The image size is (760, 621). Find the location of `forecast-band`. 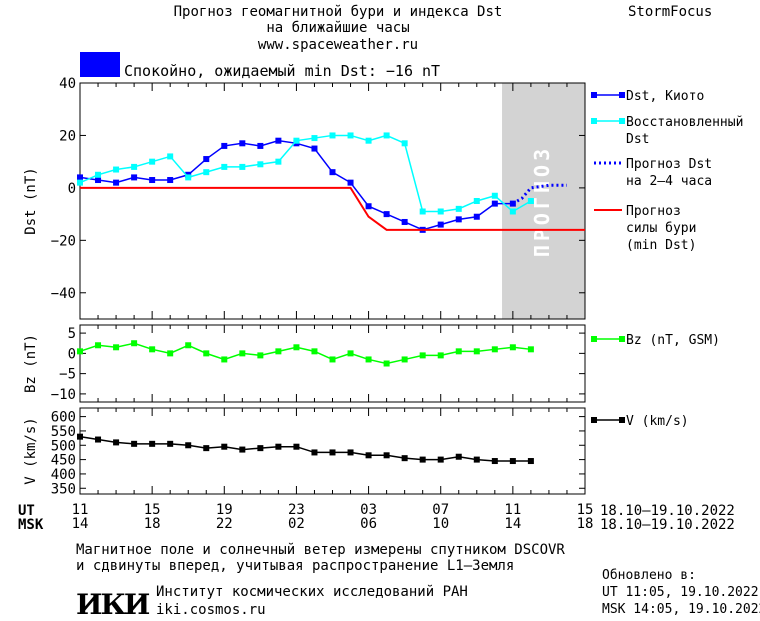

forecast-band is located at coordinates (543, 201).